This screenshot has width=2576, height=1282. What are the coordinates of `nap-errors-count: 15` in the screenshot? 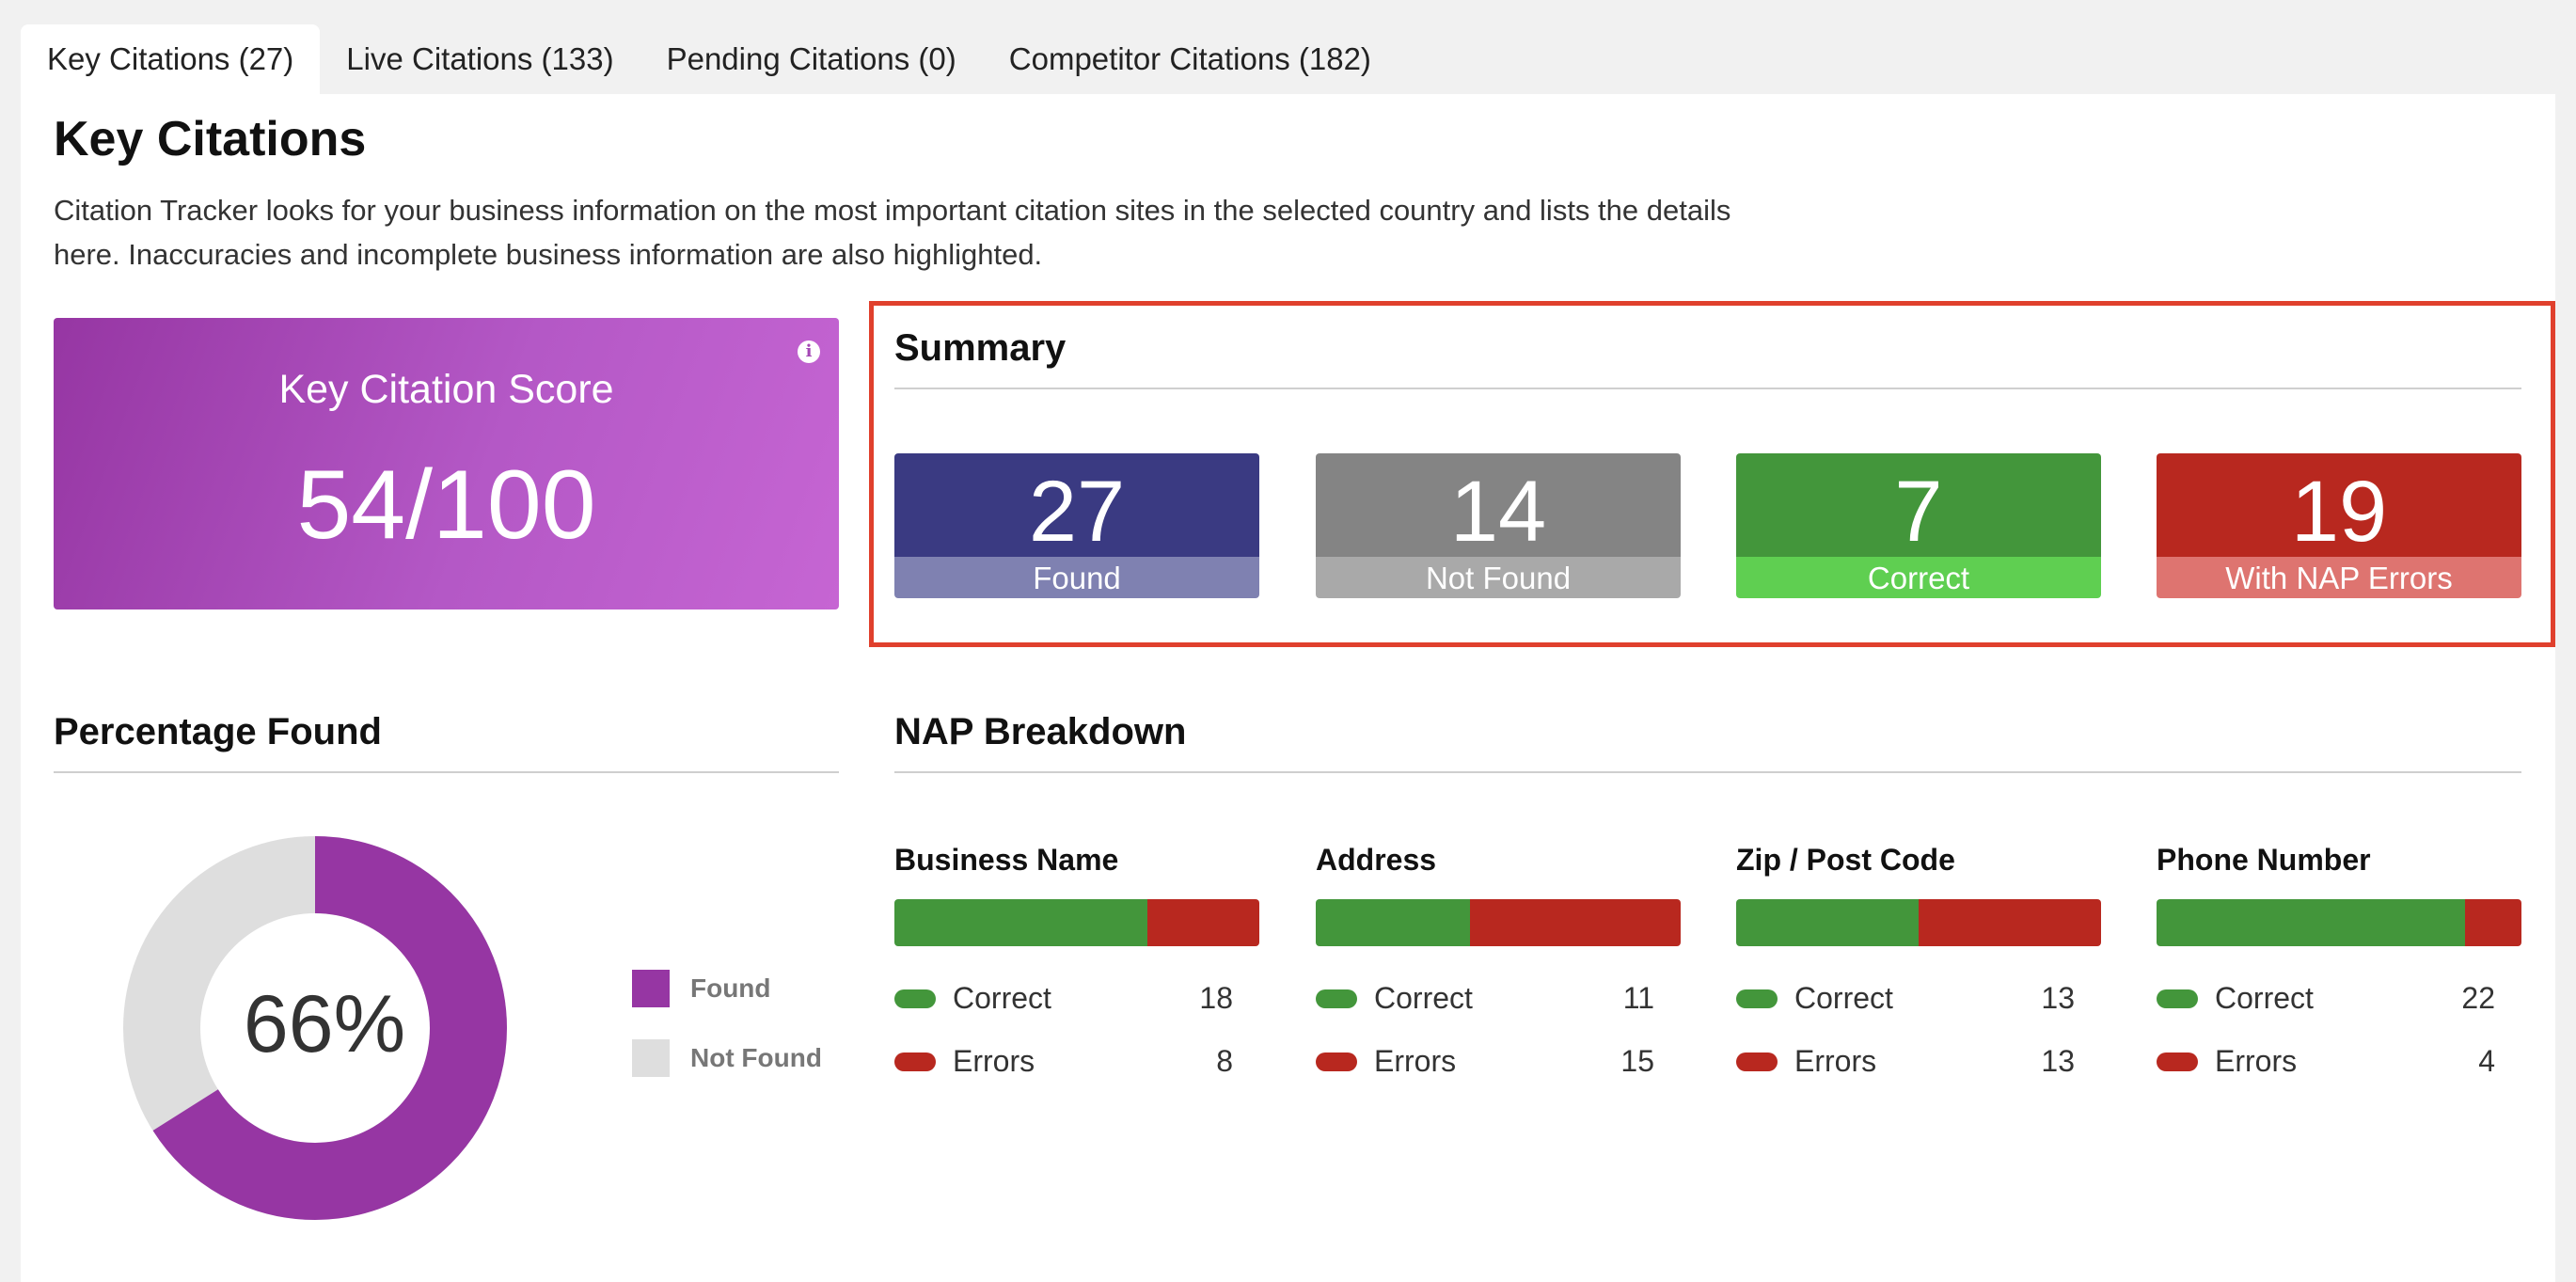 It's located at (1637, 1061).